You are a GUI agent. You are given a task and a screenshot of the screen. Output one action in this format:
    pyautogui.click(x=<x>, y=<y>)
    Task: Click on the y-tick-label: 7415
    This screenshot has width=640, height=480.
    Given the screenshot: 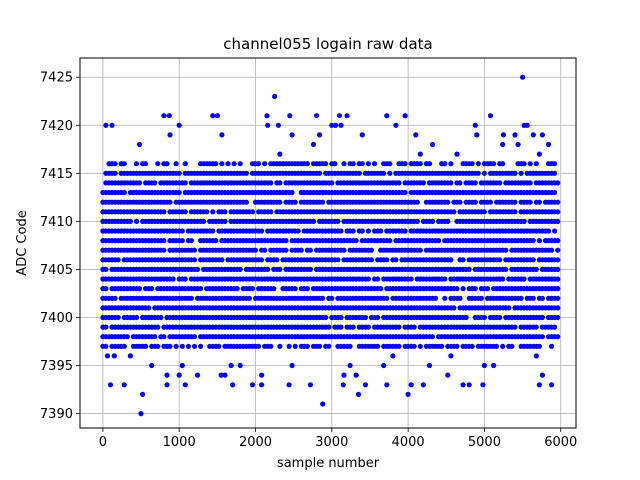 What is the action you would take?
    pyautogui.click(x=56, y=174)
    